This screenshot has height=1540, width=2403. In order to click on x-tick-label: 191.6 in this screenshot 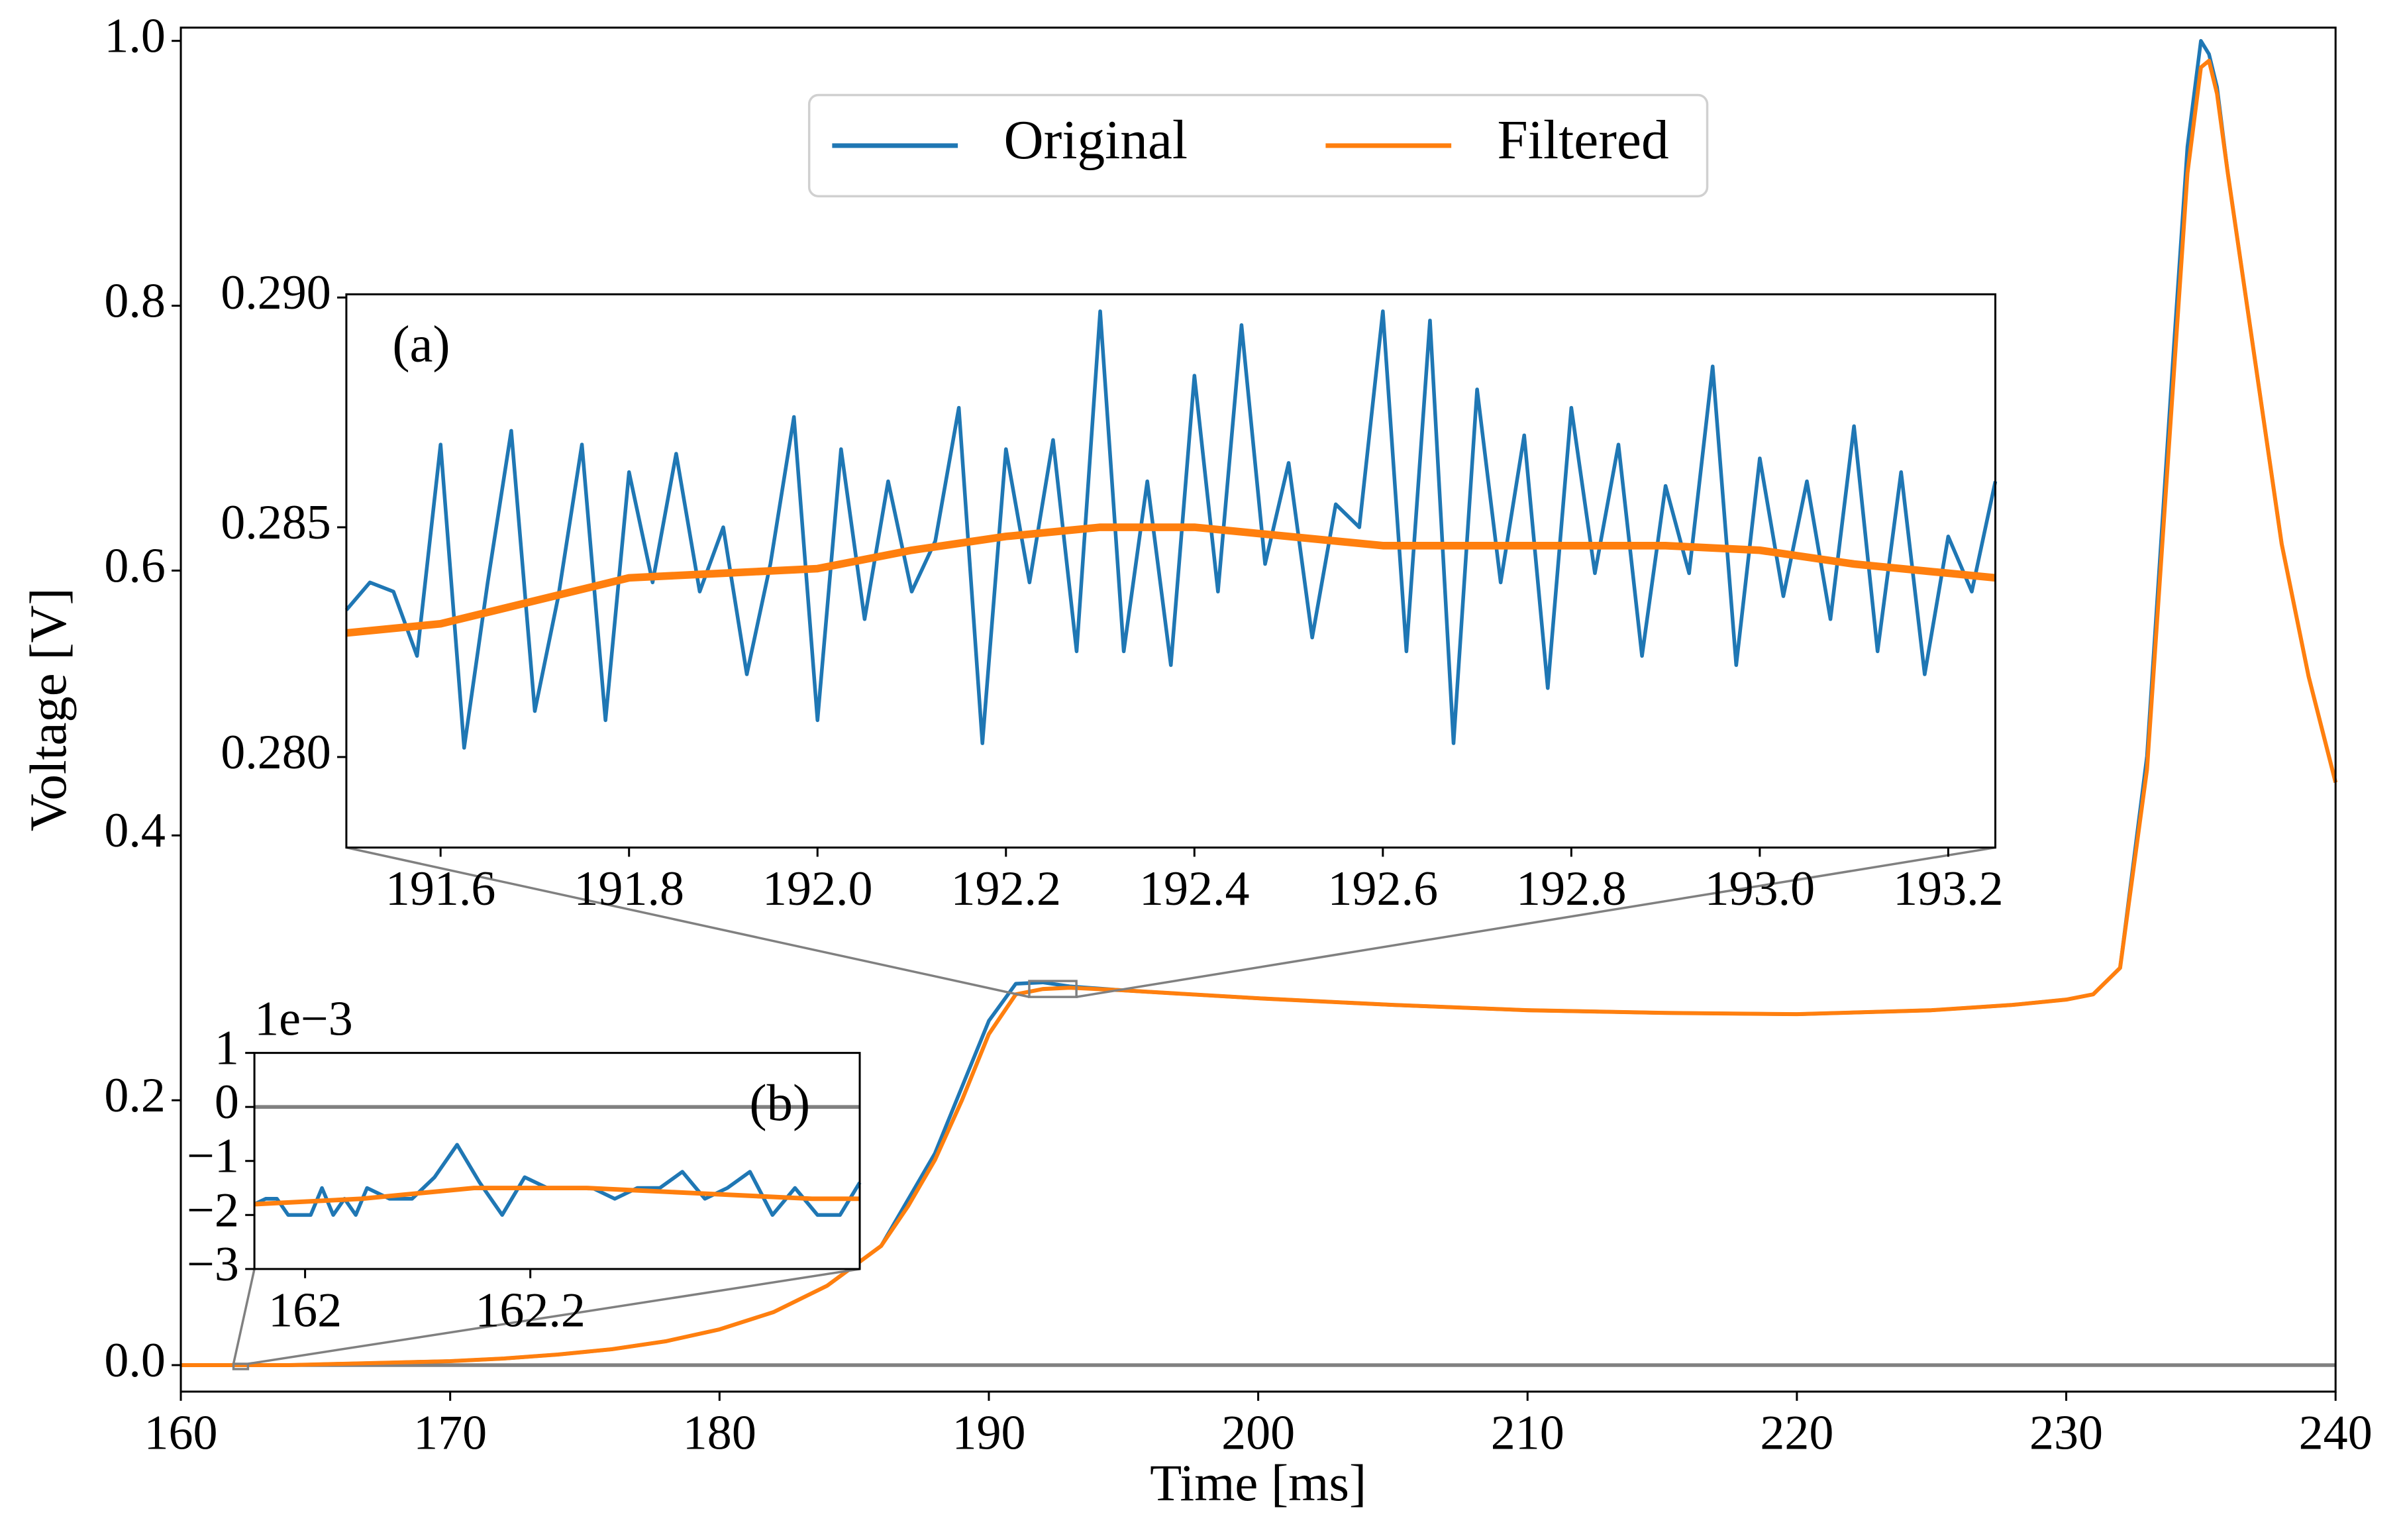, I will do `click(440, 889)`.